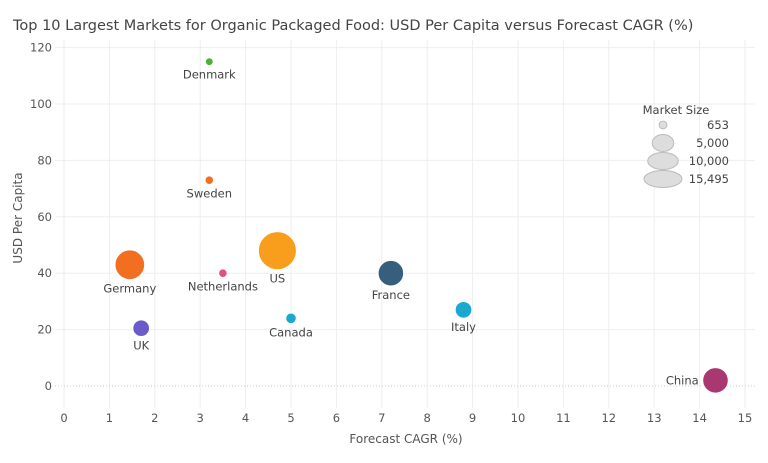 This screenshot has height=463, width=768. What do you see at coordinates (463, 309) in the screenshot?
I see `data-point-italy` at bounding box center [463, 309].